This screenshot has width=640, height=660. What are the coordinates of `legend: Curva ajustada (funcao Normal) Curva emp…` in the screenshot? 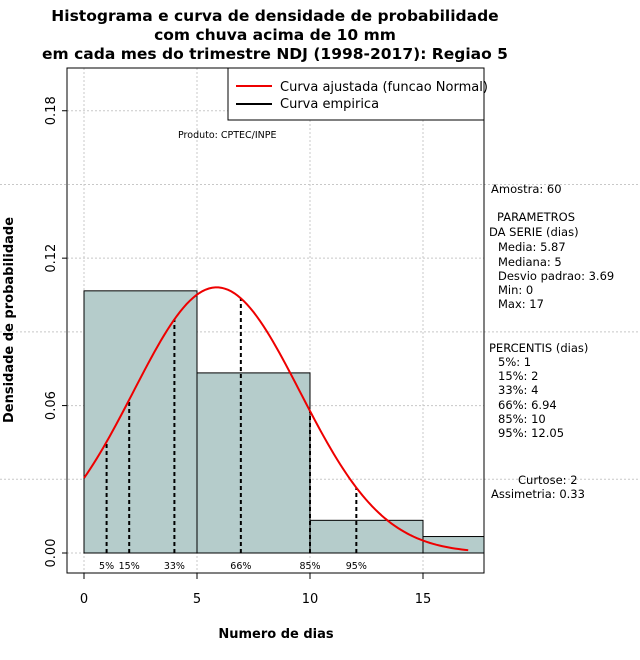 It's located at (357, 94).